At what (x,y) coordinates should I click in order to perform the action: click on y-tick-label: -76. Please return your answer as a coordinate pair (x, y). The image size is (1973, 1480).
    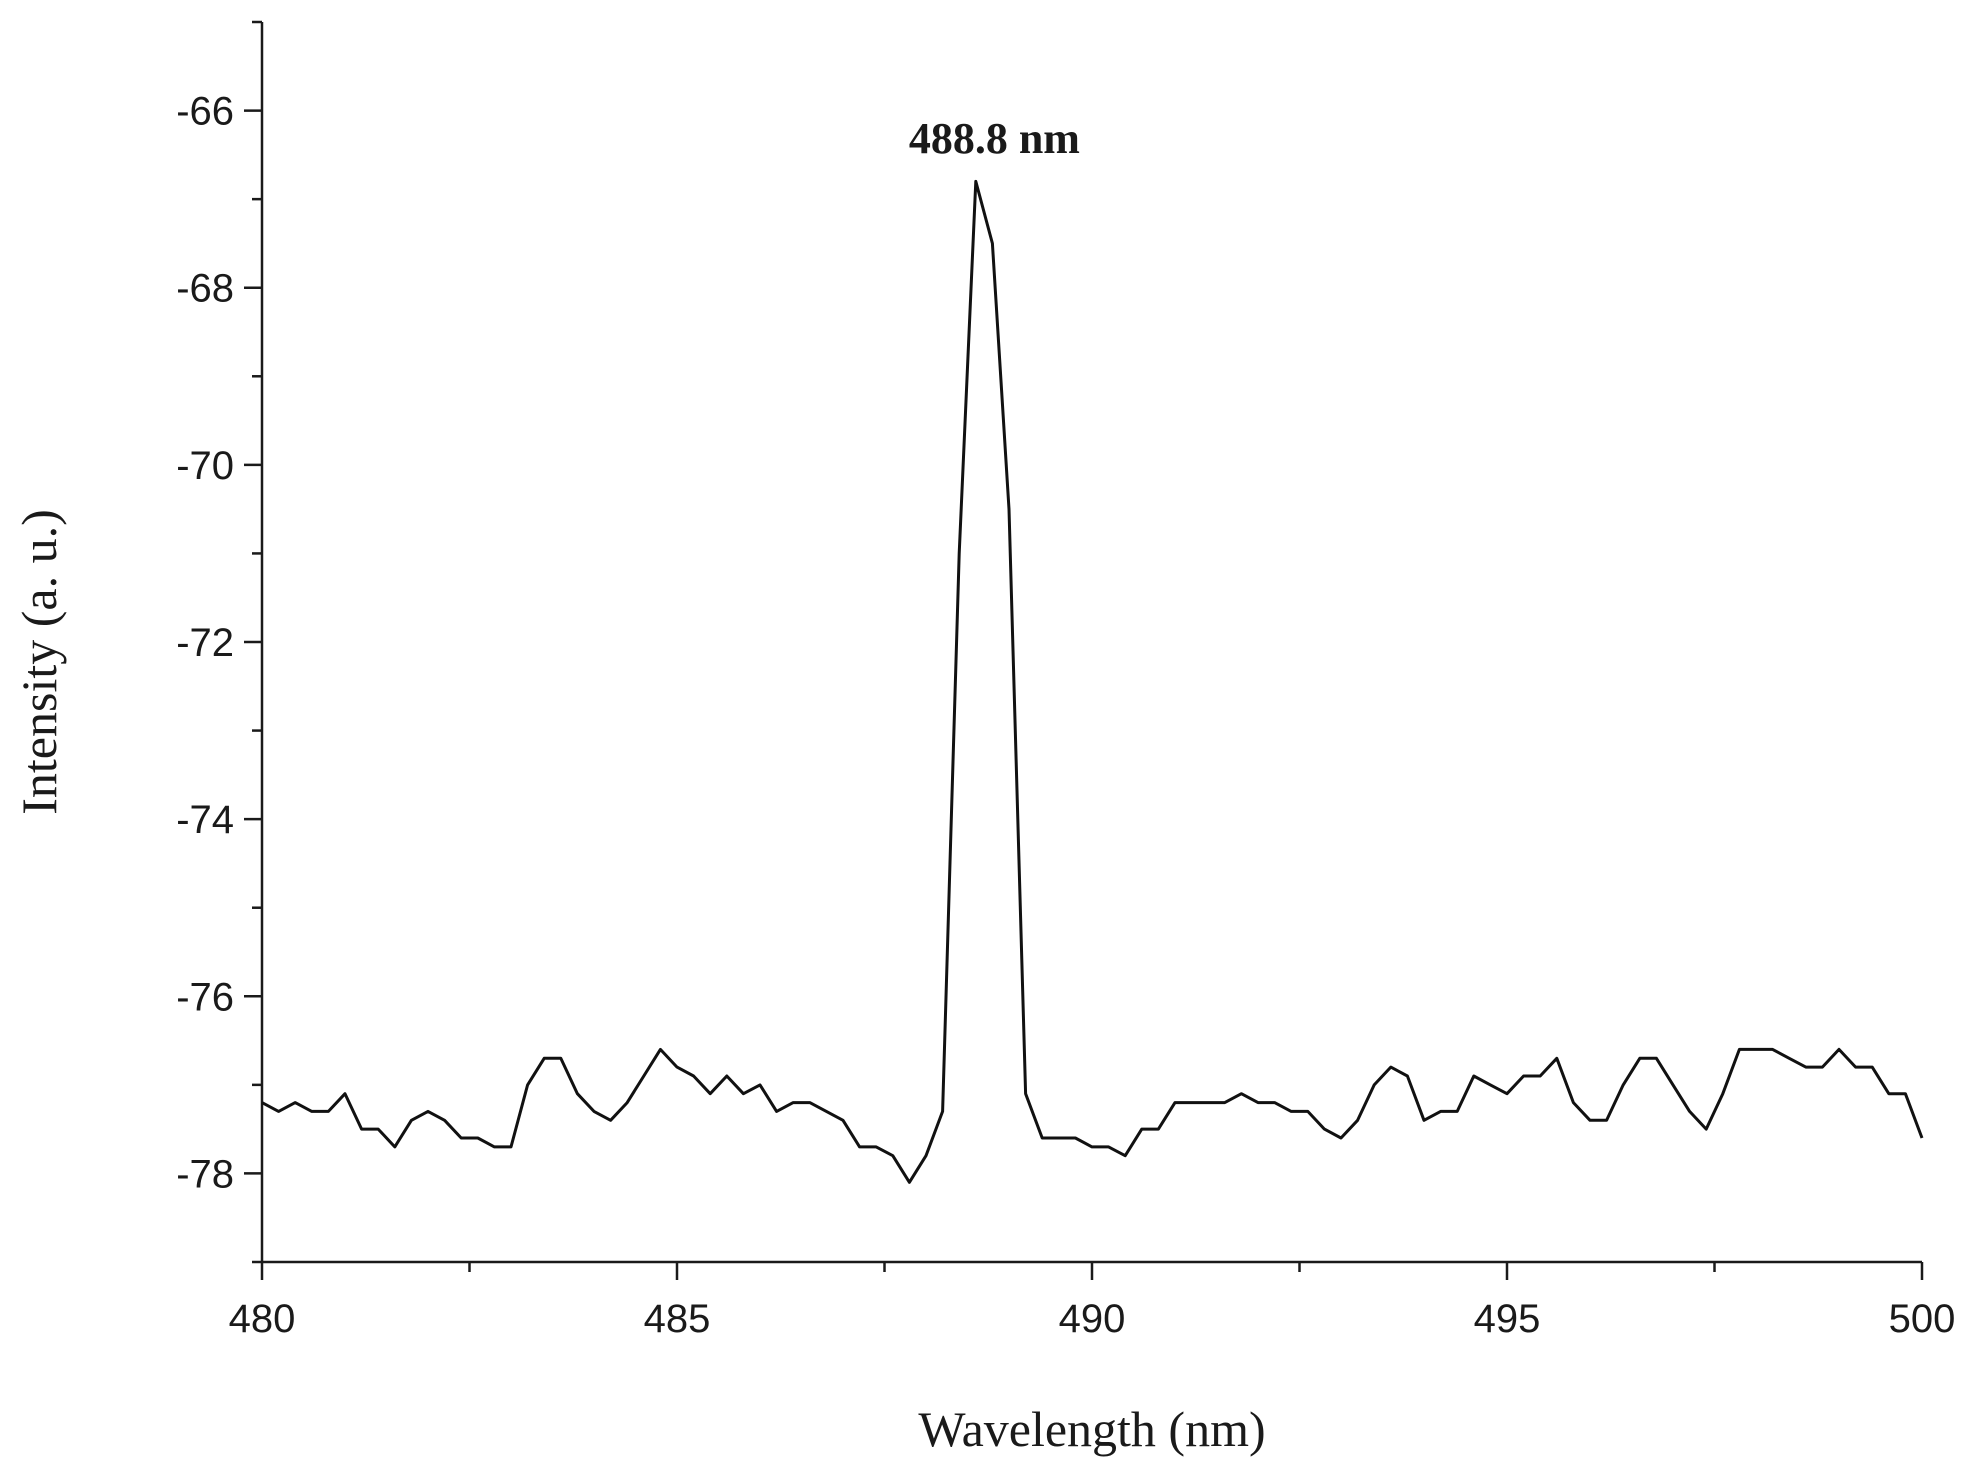
    Looking at the image, I should click on (205, 997).